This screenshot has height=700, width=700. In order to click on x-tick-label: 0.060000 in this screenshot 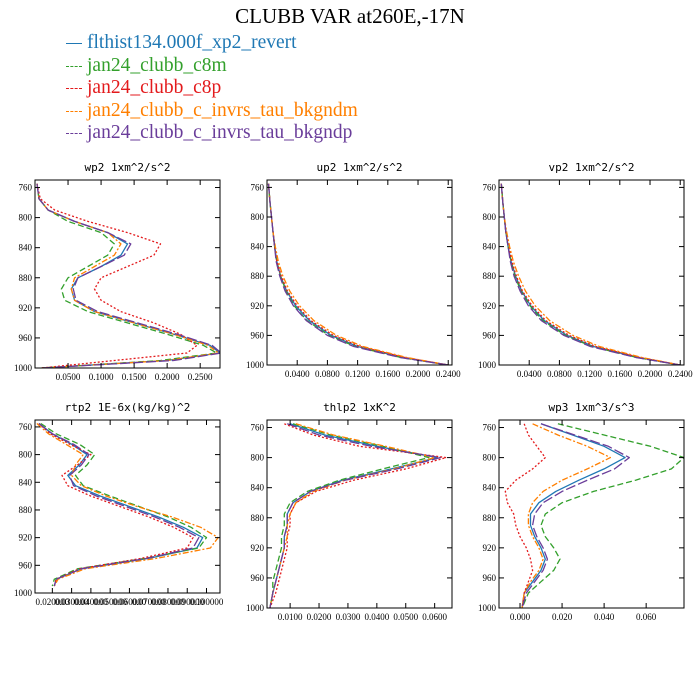, I will do `click(130, 602)`.